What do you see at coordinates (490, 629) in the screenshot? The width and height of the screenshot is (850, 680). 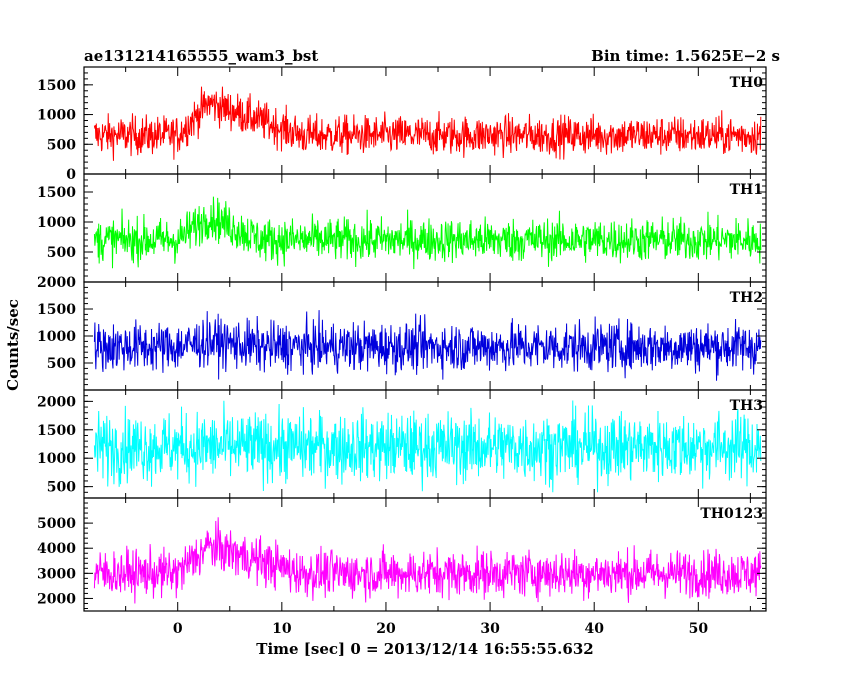 I see `x-tick-label: 30` at bounding box center [490, 629].